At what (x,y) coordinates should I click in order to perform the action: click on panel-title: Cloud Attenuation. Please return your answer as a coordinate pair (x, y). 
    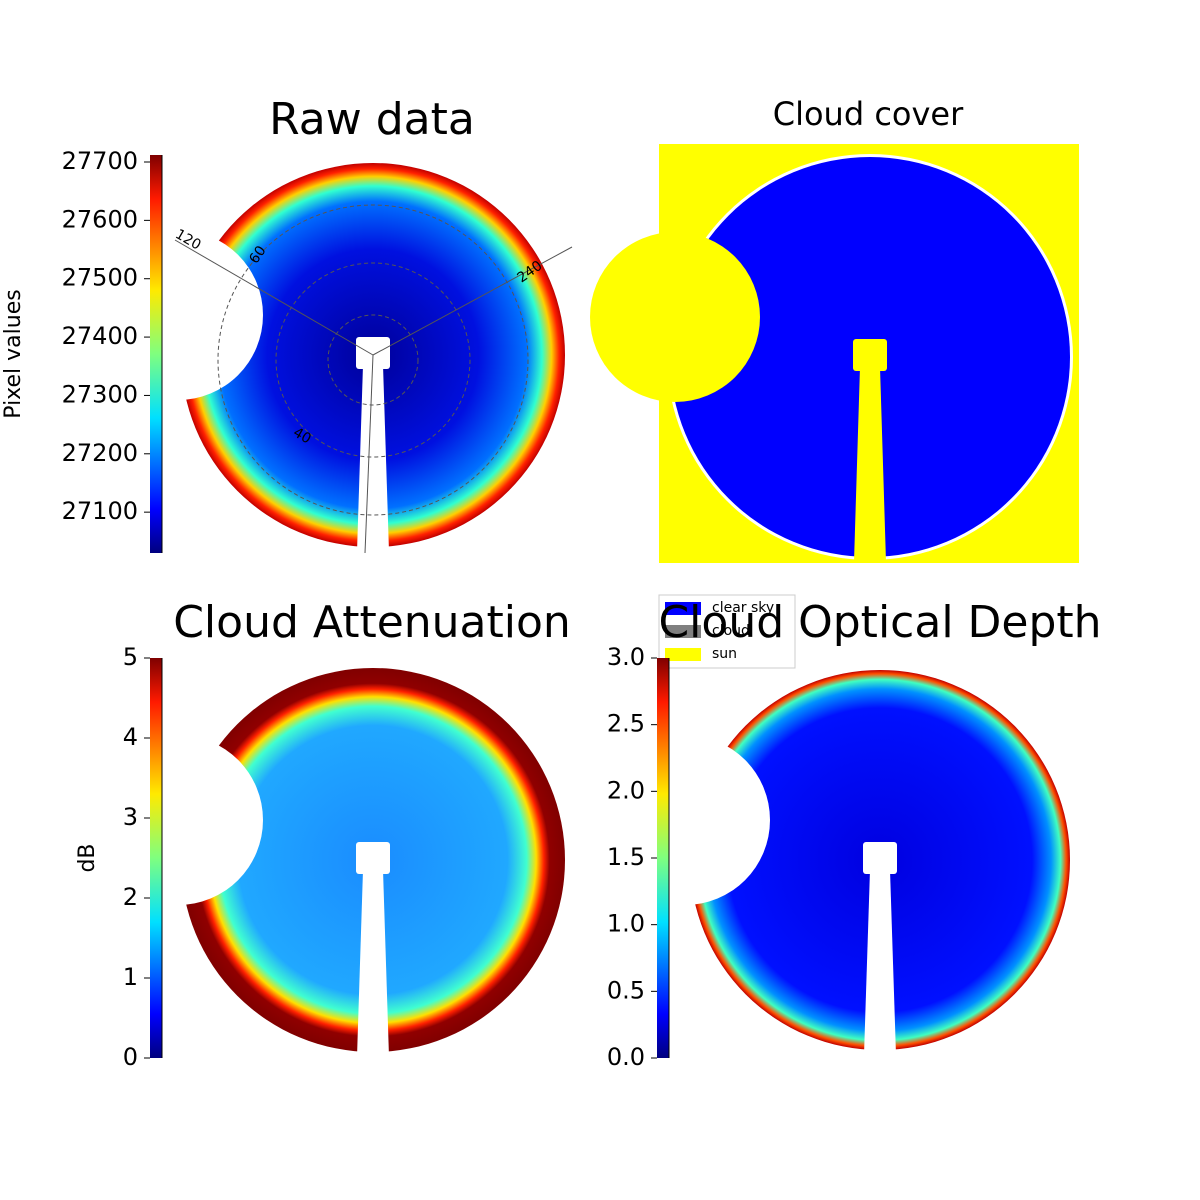
    Looking at the image, I should click on (372, 622).